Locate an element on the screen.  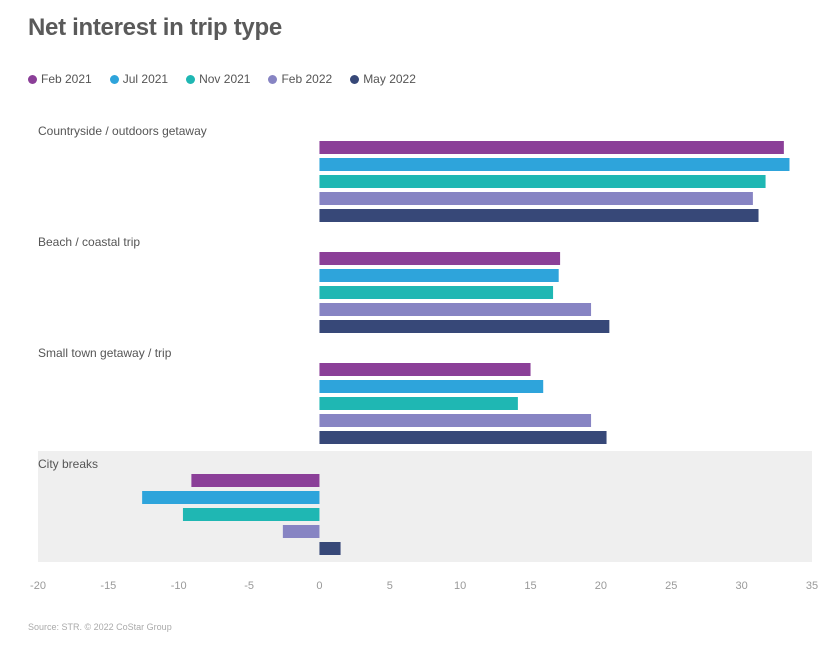
legend-item-2: Nov 2021 is located at coordinates (218, 79).